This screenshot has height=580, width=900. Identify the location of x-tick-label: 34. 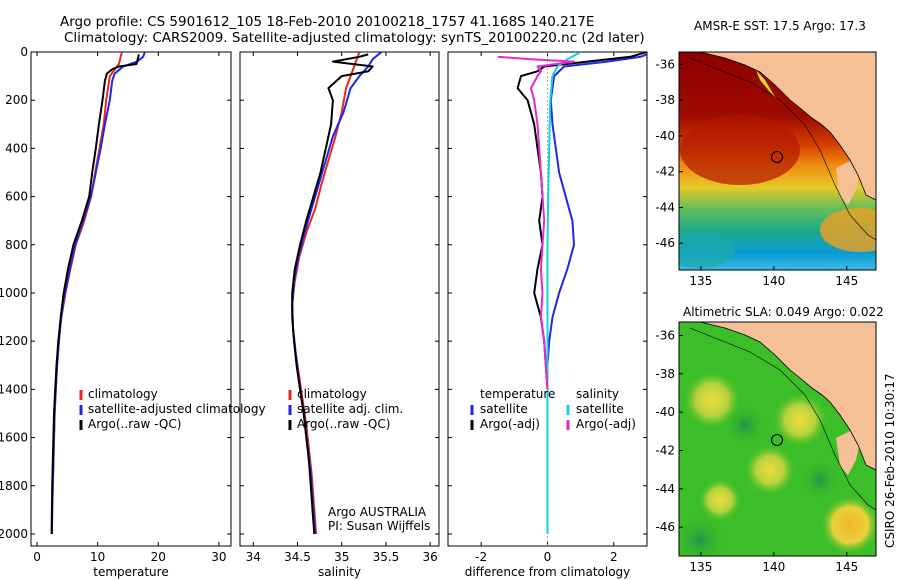
(253, 557).